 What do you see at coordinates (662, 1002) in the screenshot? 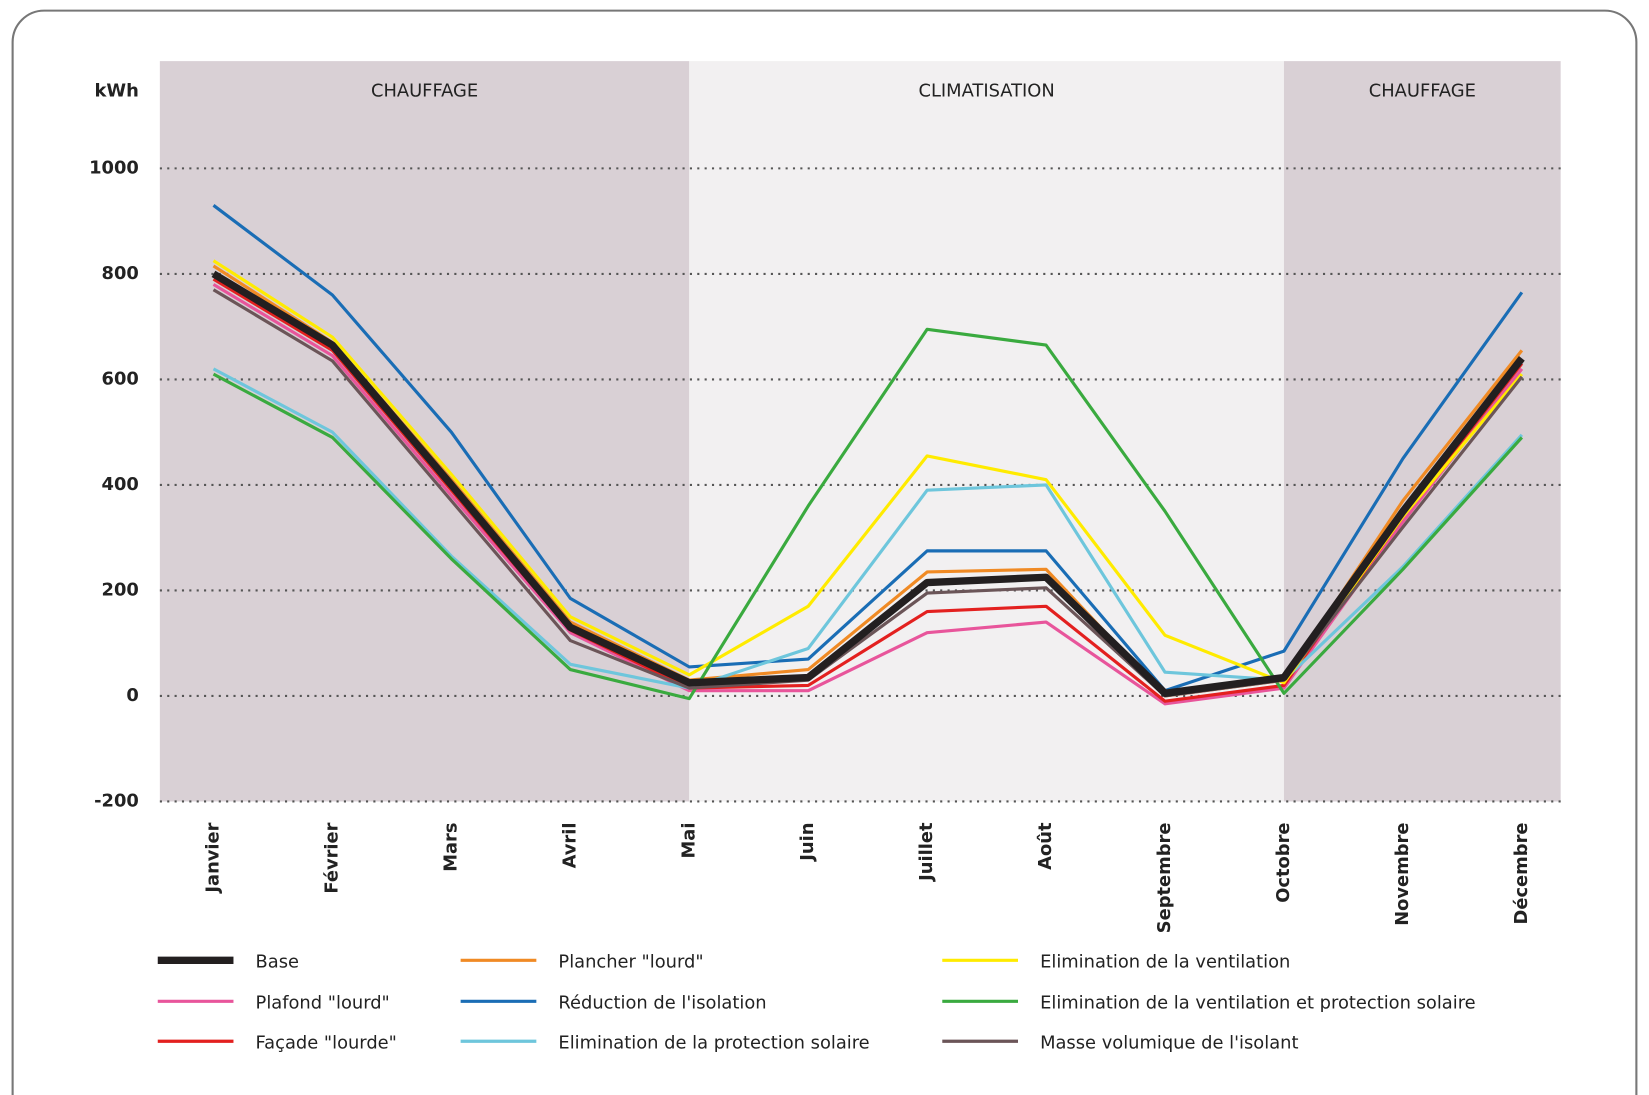
I see `legend-label: Réduction de l'isolation` at bounding box center [662, 1002].